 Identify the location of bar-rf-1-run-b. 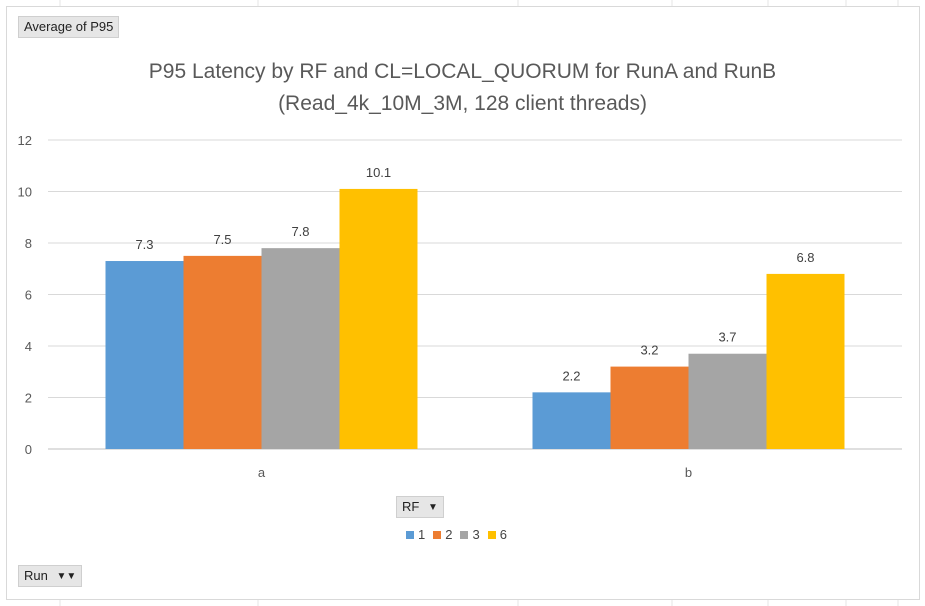
(571, 420).